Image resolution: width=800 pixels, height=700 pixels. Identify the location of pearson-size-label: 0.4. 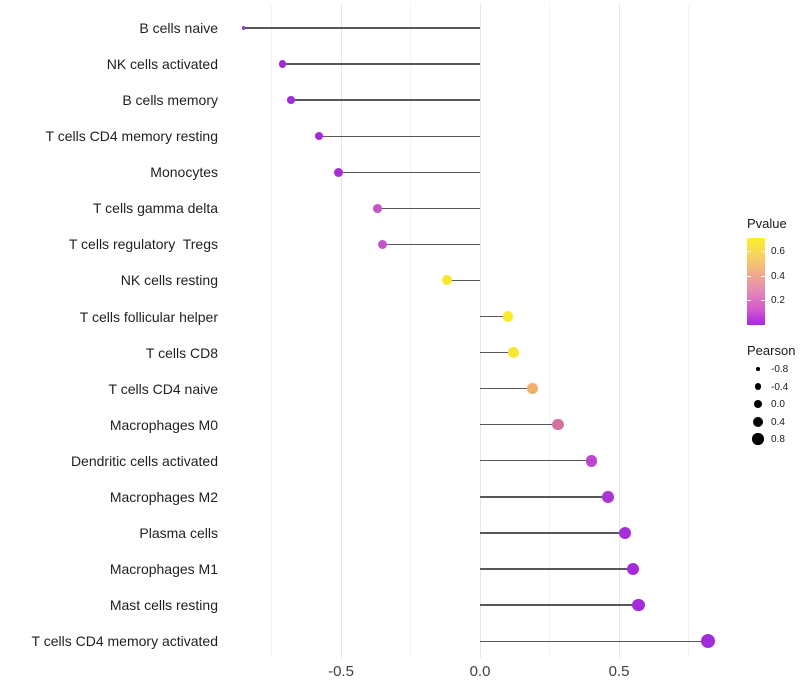
(778, 422).